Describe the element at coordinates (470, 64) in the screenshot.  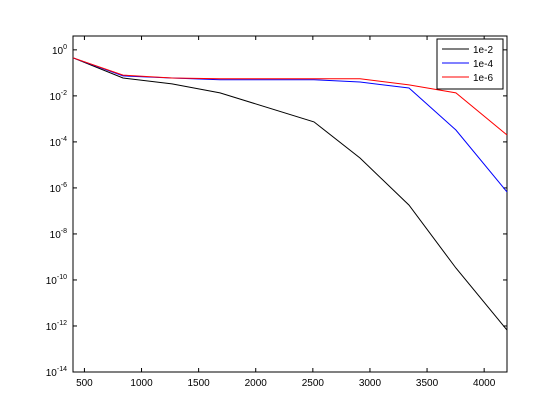
I see `legend-box` at that location.